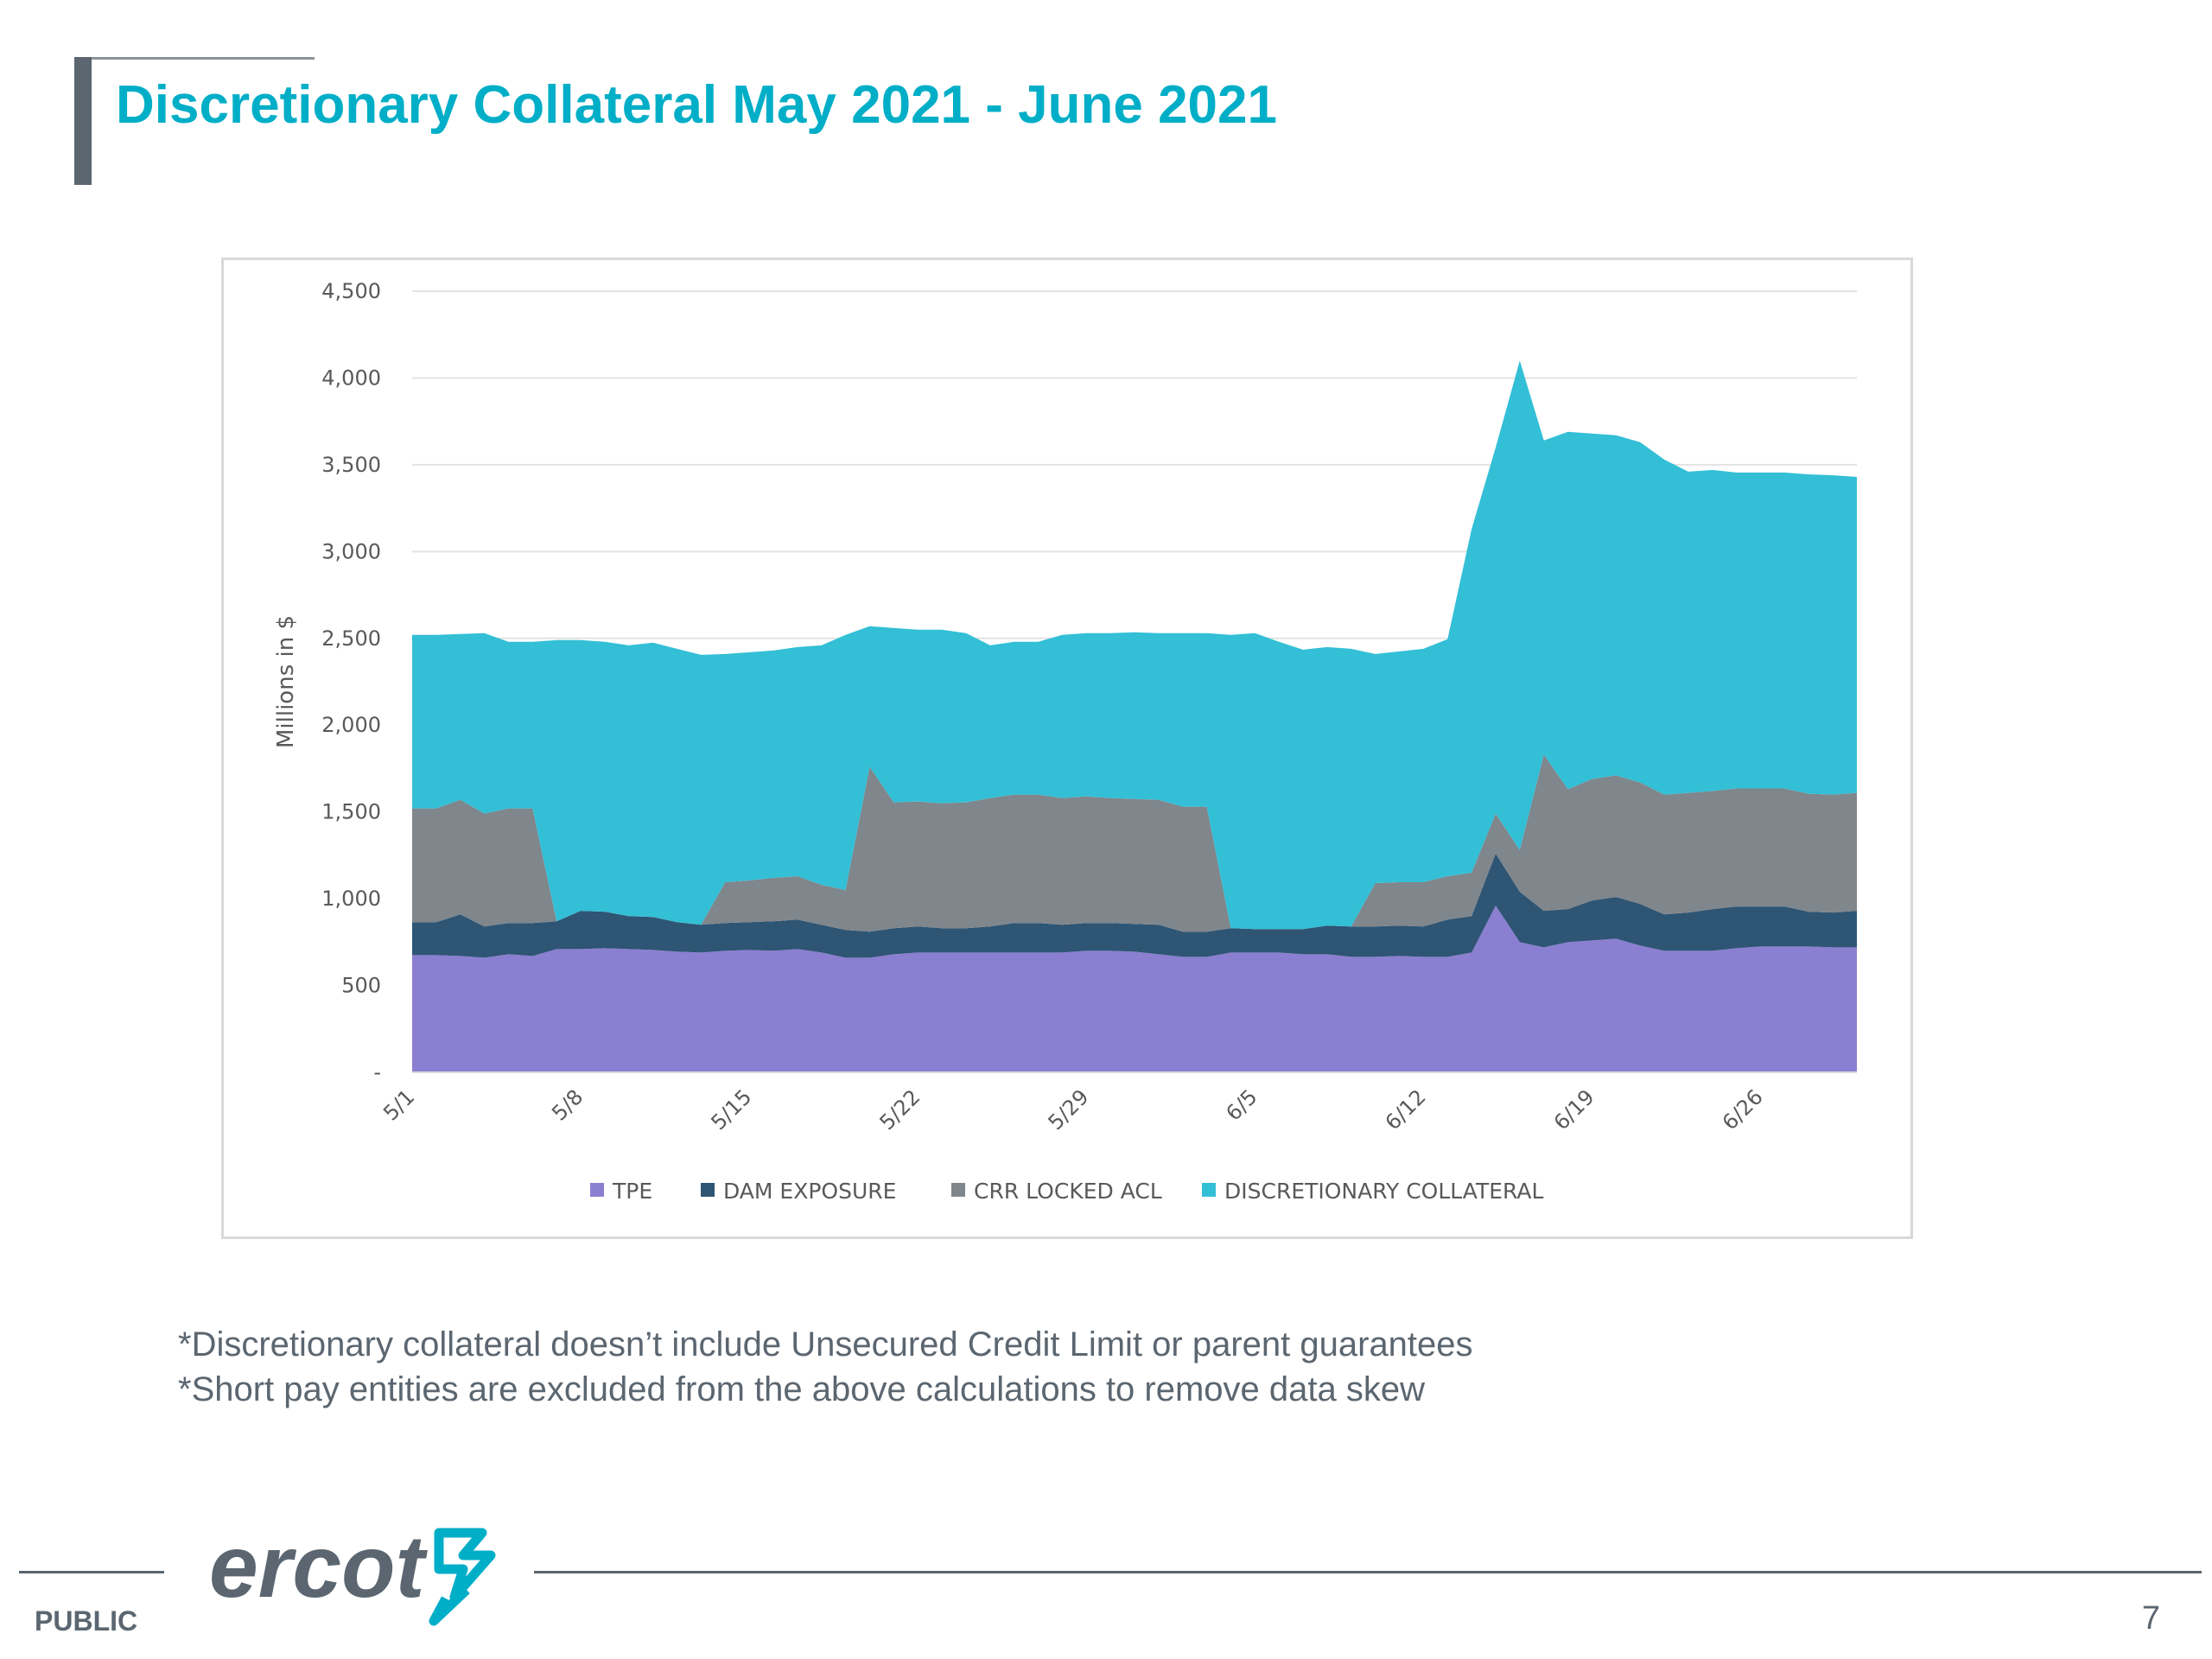  Describe the element at coordinates (2150, 1618) in the screenshot. I see `page-number: 7` at that location.